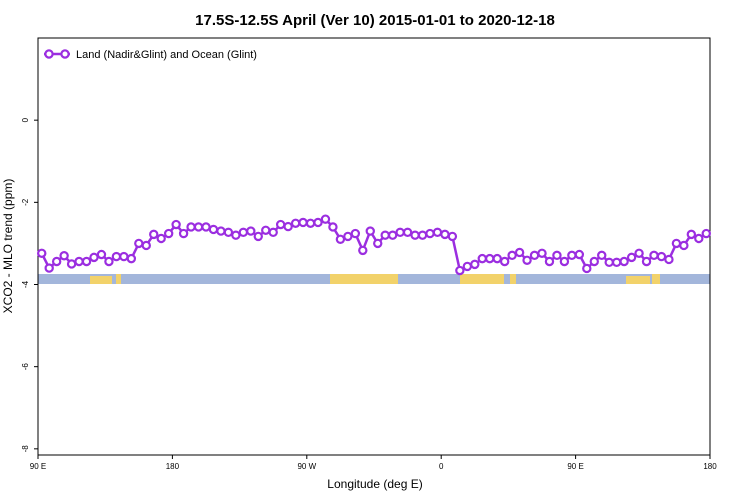 The width and height of the screenshot is (750, 500). Describe the element at coordinates (441, 466) in the screenshot. I see `x-tick-label: 0` at that location.